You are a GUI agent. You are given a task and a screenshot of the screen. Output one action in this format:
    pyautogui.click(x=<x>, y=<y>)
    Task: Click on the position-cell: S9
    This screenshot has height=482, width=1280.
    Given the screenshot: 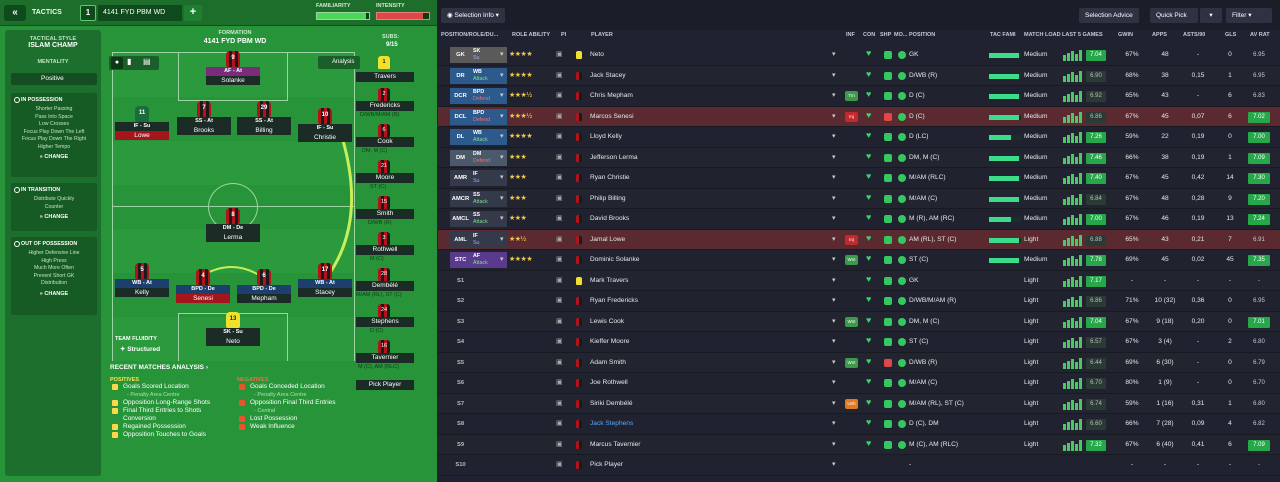 What is the action you would take?
    pyautogui.click(x=460, y=444)
    